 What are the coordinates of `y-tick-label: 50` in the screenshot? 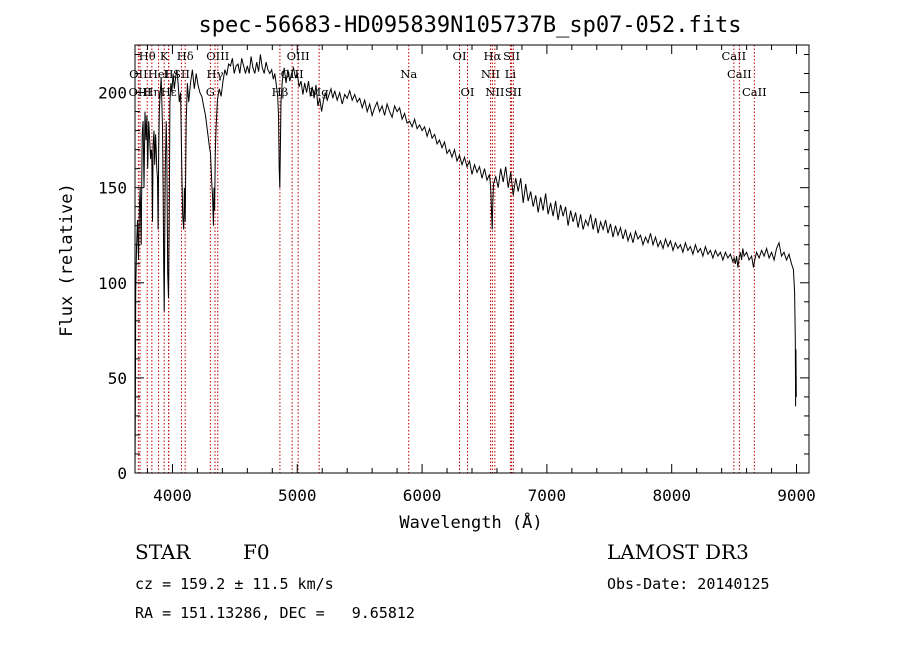 It's located at (117, 378).